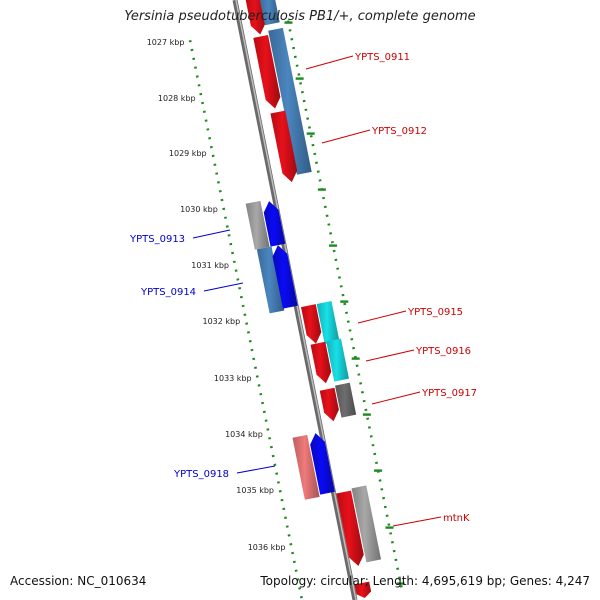 The height and width of the screenshot is (600, 600). Describe the element at coordinates (199, 209) in the screenshot. I see `tick-label: 1030 kbp` at that location.